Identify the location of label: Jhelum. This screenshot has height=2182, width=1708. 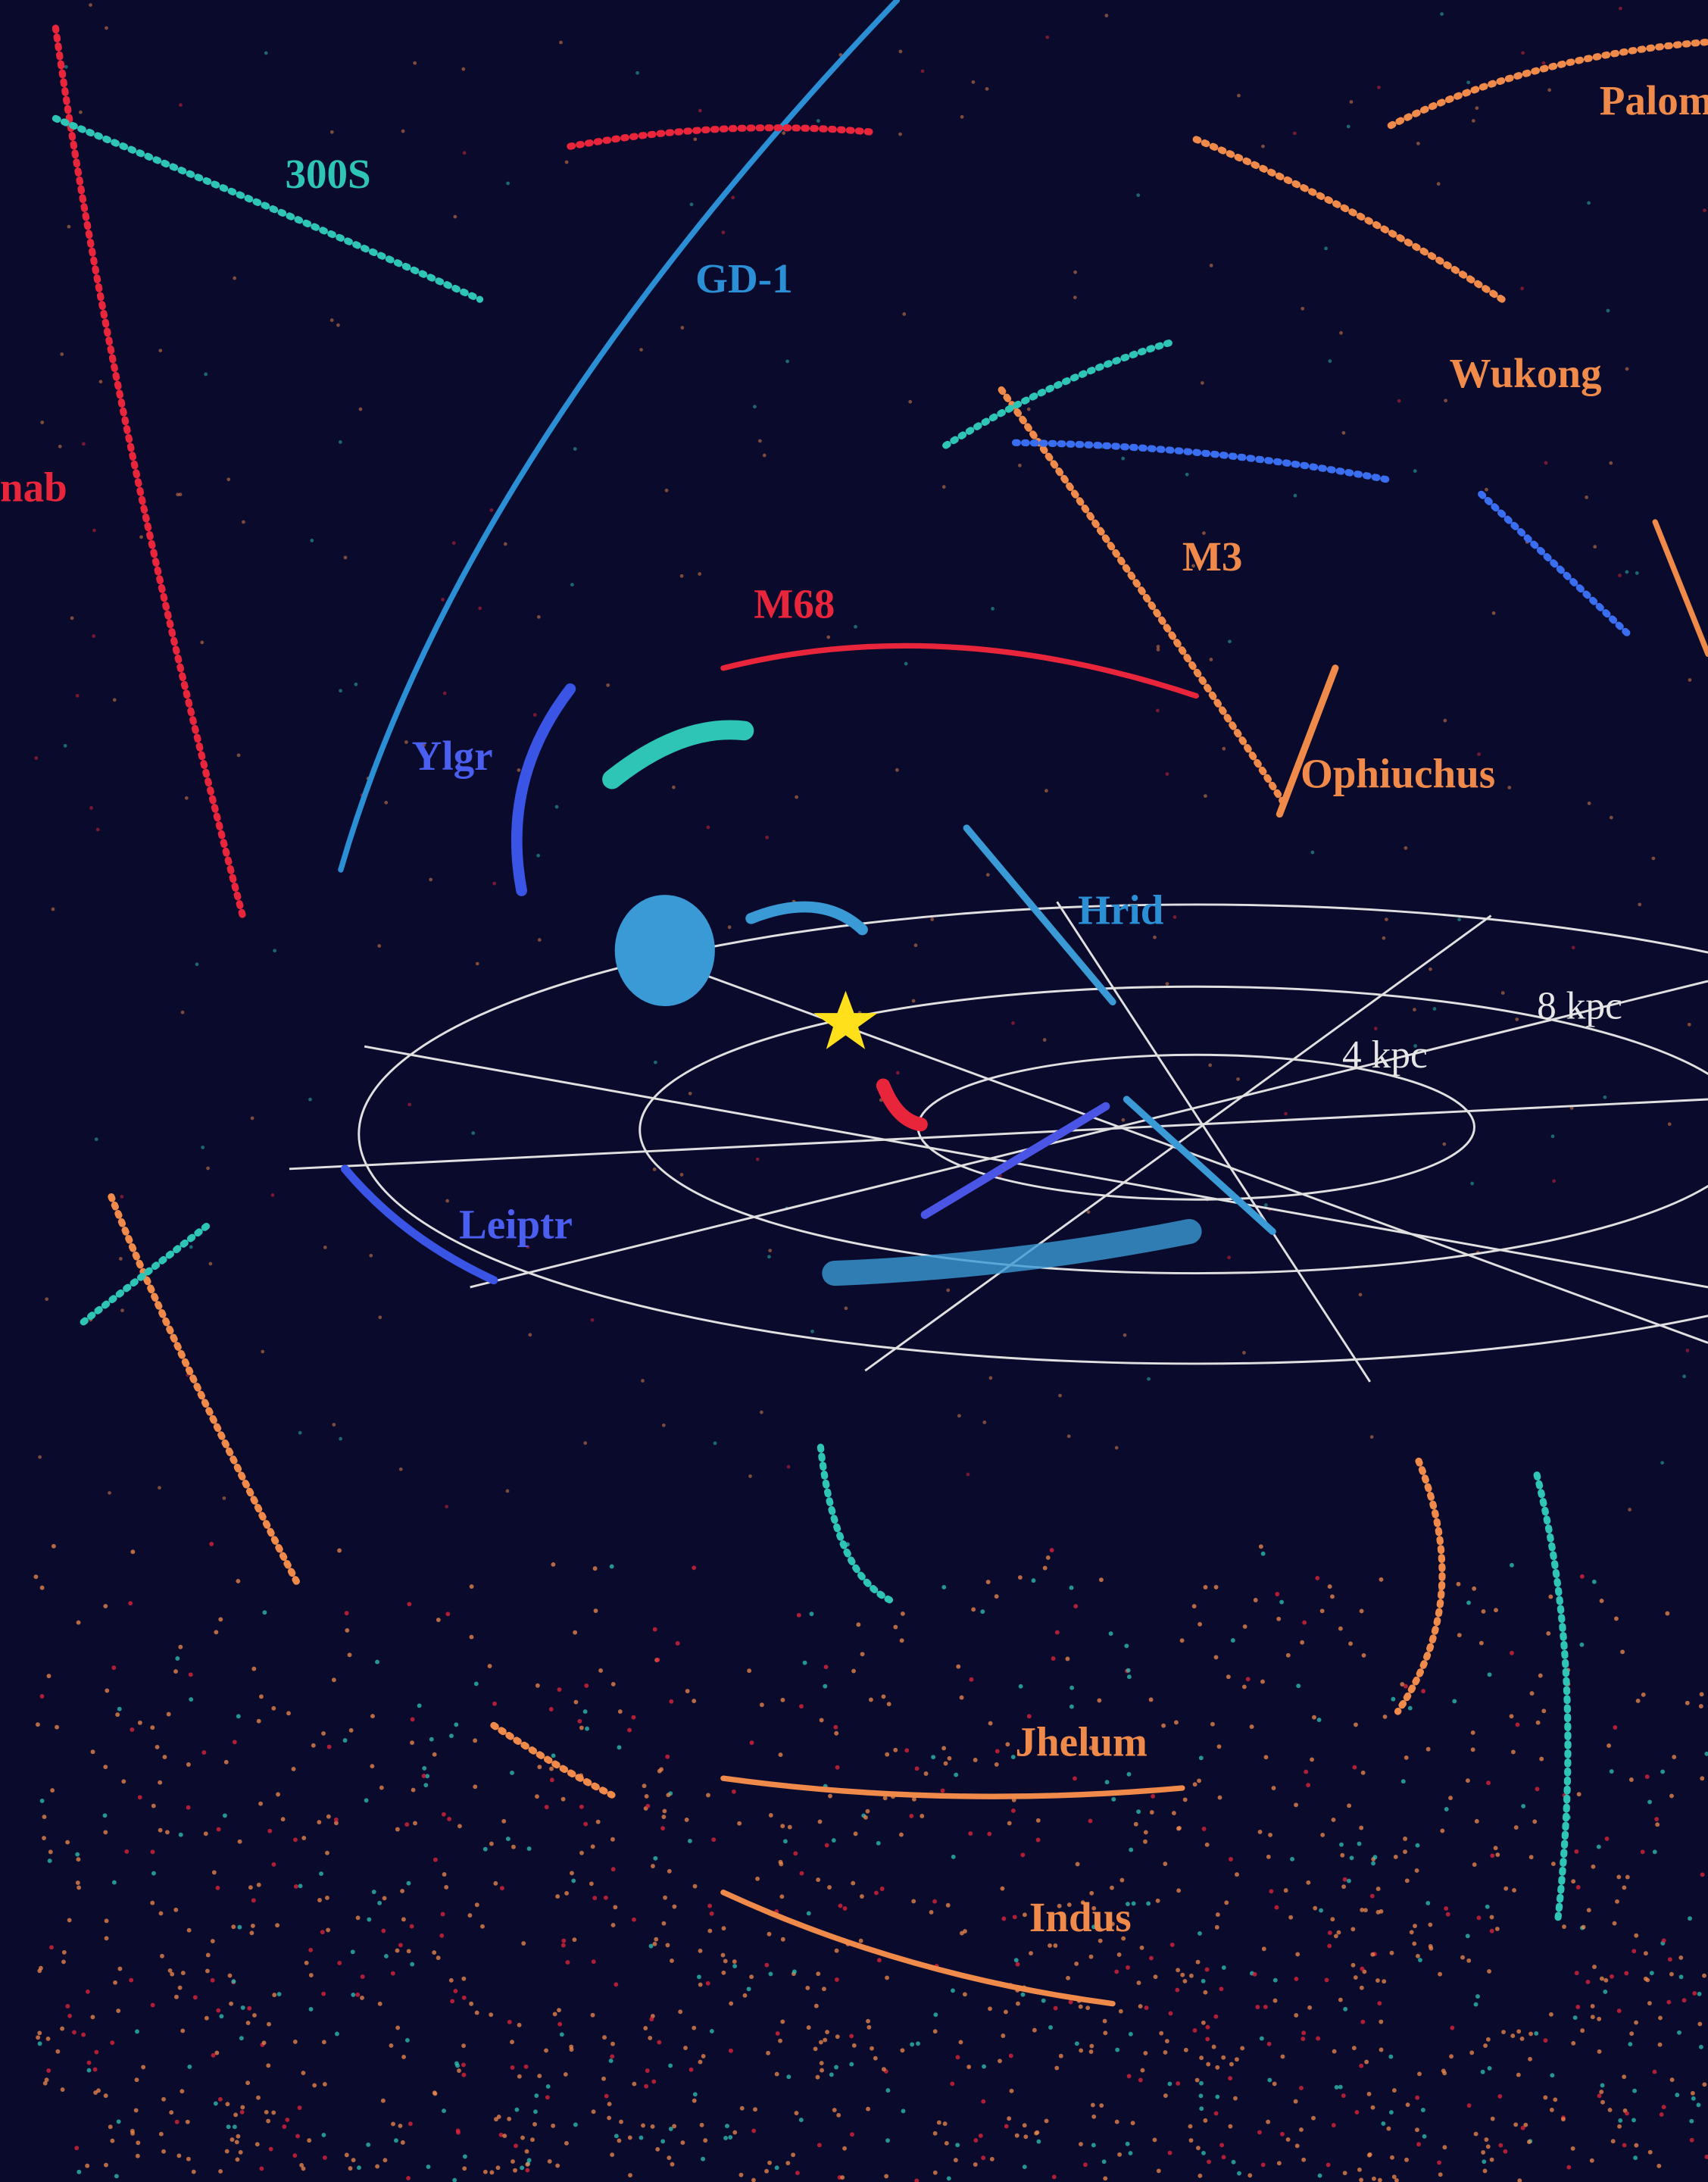
(1082, 1742).